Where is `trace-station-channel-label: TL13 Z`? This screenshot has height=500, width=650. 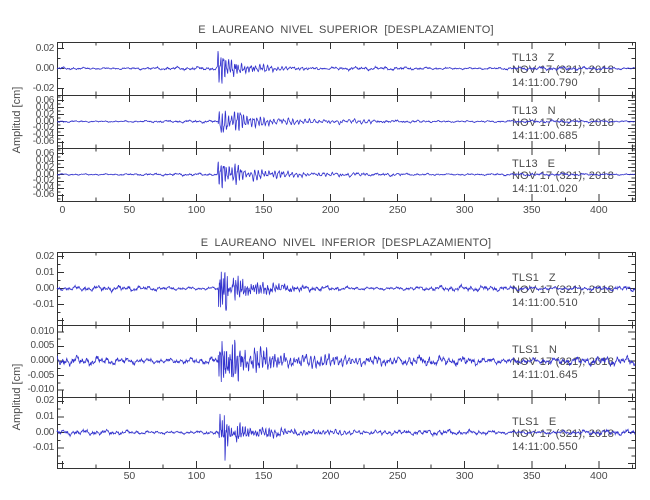
trace-station-channel-label: TL13 Z is located at coordinates (533, 57).